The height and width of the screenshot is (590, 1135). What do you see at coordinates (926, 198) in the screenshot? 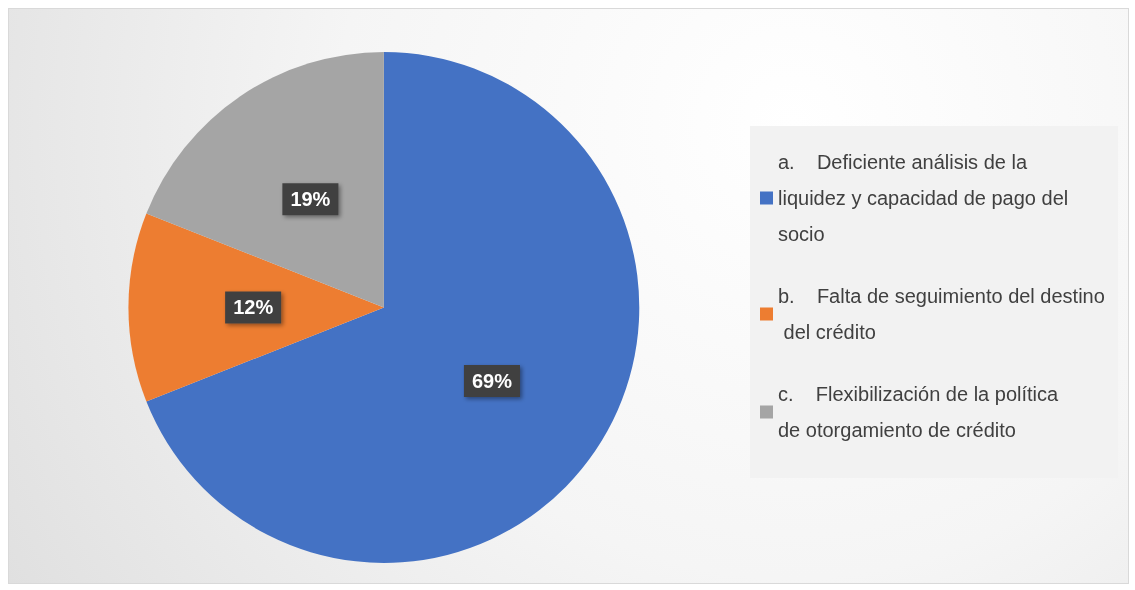
I see `legend-label: a. Deficiente análisis de la liquidez y capacidad de pago del socio` at bounding box center [926, 198].